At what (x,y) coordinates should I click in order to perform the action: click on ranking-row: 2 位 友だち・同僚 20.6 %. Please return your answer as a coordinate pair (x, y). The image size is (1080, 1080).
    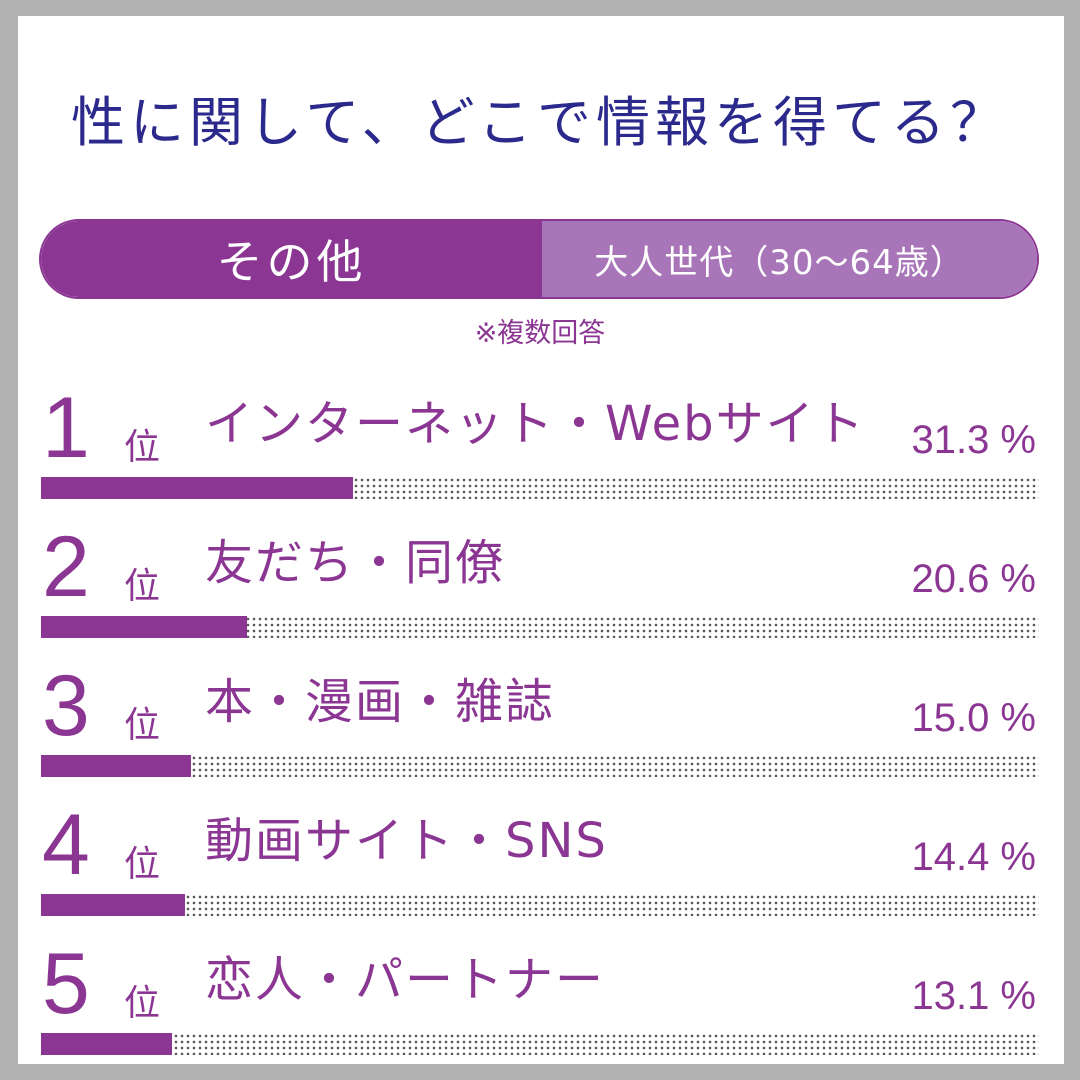
    Looking at the image, I should click on (540, 584).